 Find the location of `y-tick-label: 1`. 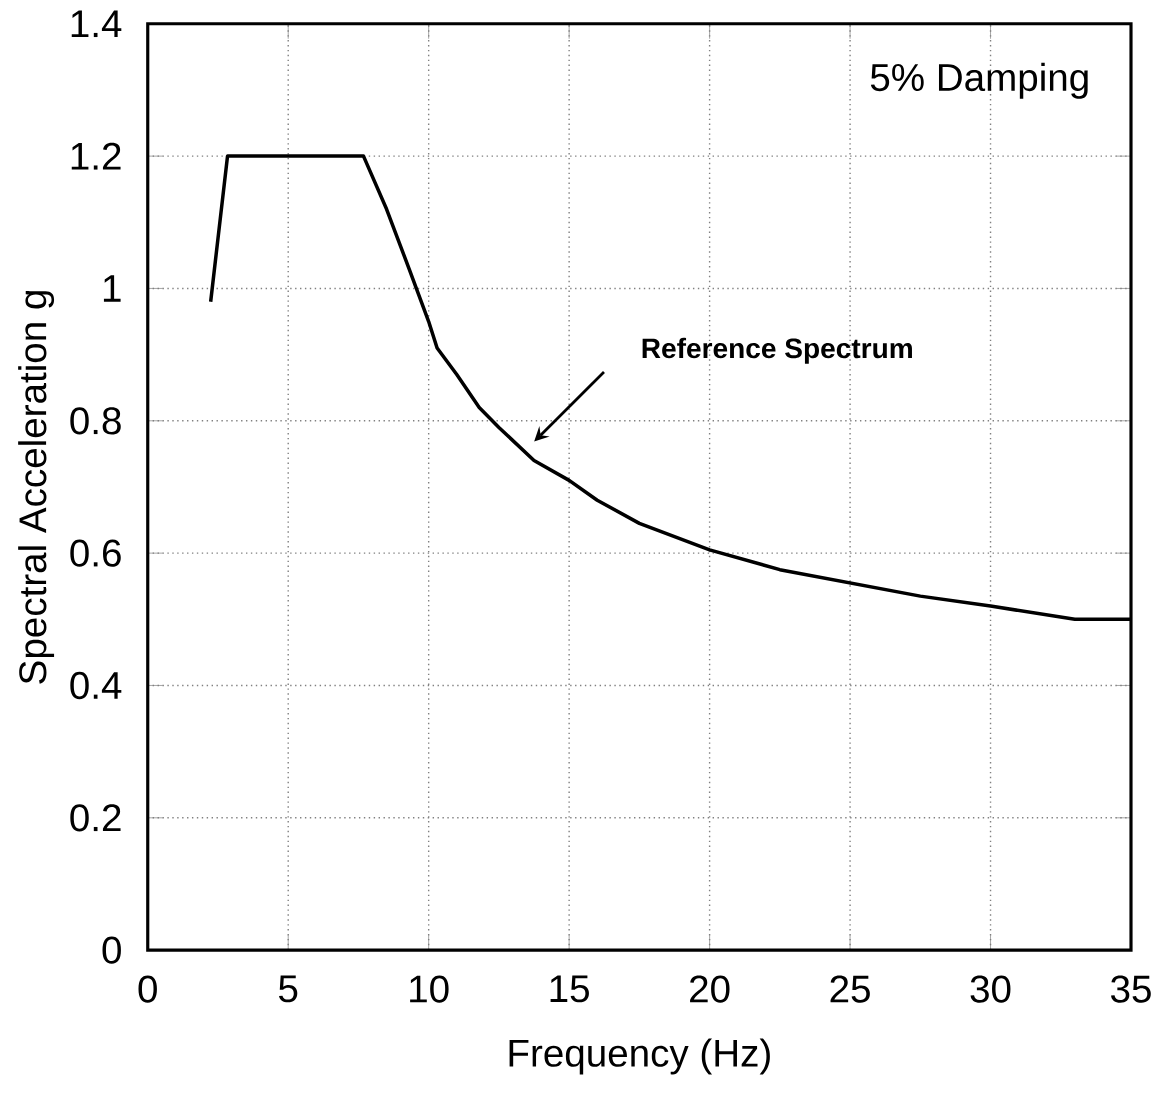

y-tick-label: 1 is located at coordinates (112, 288).